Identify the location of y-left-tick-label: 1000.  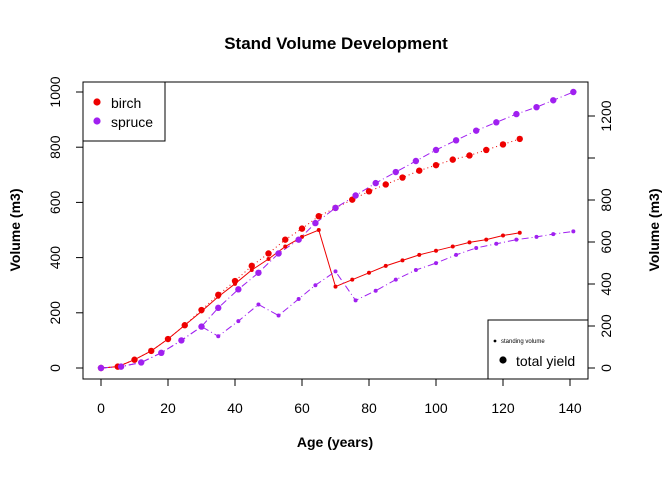
(55, 91).